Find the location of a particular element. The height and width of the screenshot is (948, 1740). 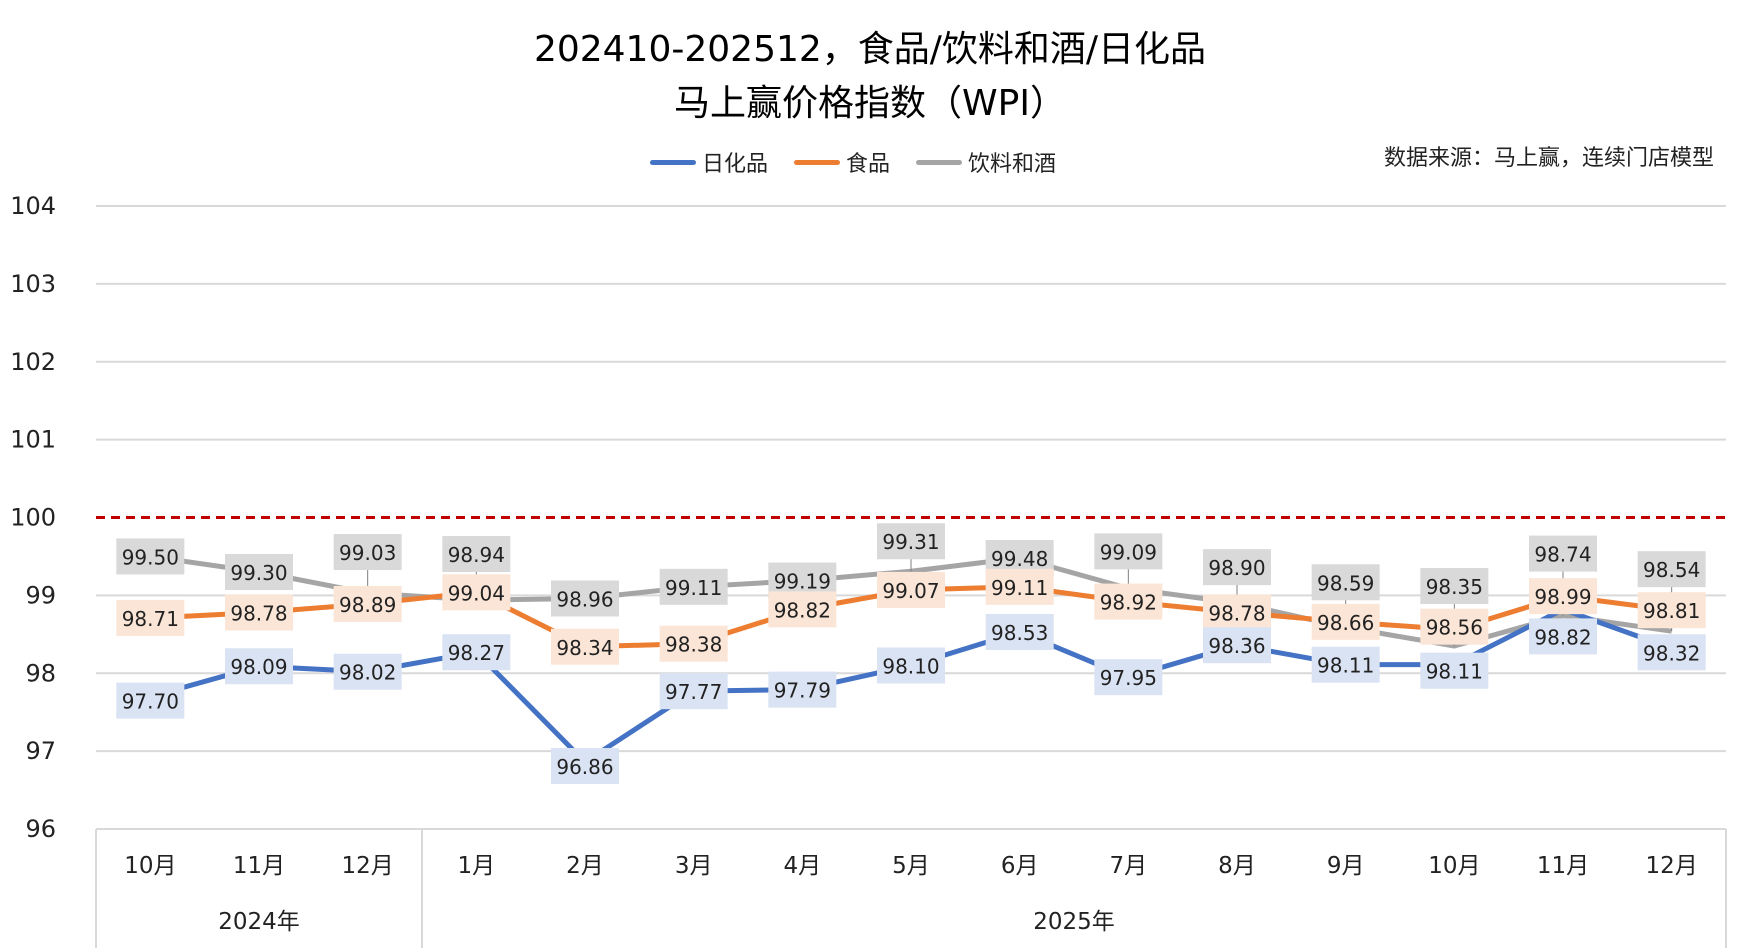

data-label: 98.56 is located at coordinates (1454, 628).